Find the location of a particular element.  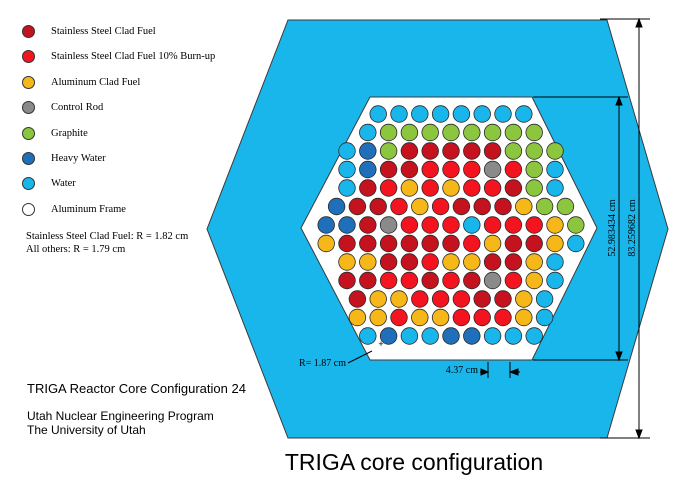

legend-label: Stainless Steel Clad Fuel is located at coordinates (103, 31).